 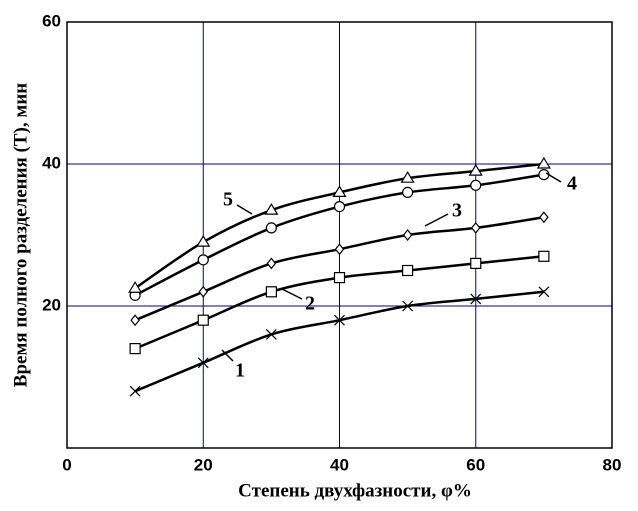 I want to click on curve-label: 5, so click(x=228, y=200).